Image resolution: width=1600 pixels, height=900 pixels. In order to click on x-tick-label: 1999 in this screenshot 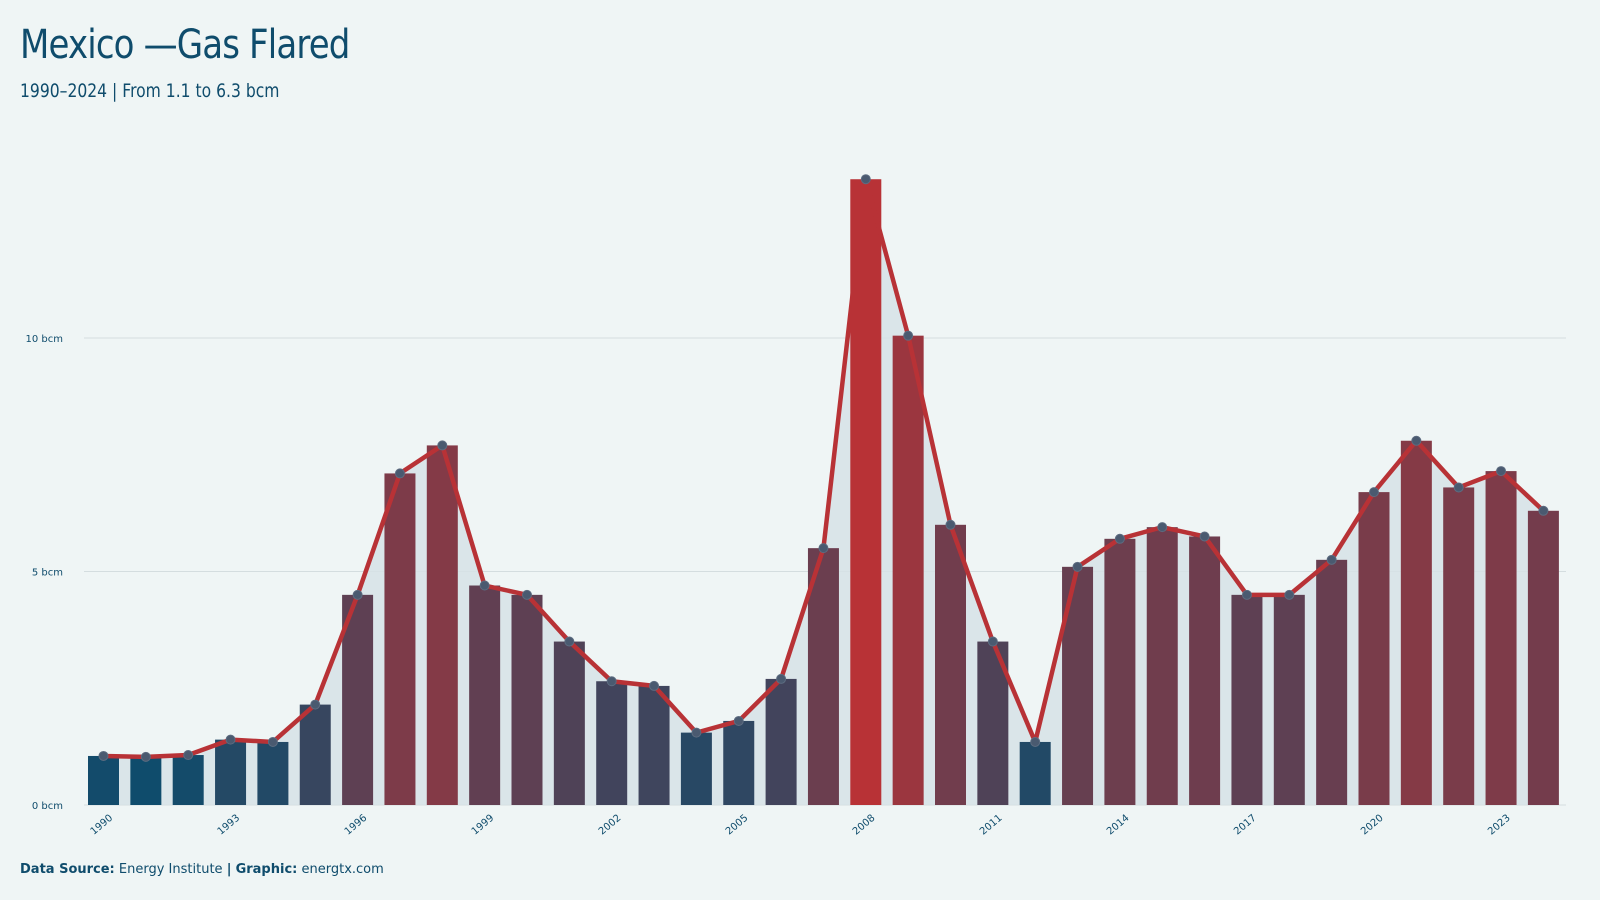, I will do `click(483, 825)`.